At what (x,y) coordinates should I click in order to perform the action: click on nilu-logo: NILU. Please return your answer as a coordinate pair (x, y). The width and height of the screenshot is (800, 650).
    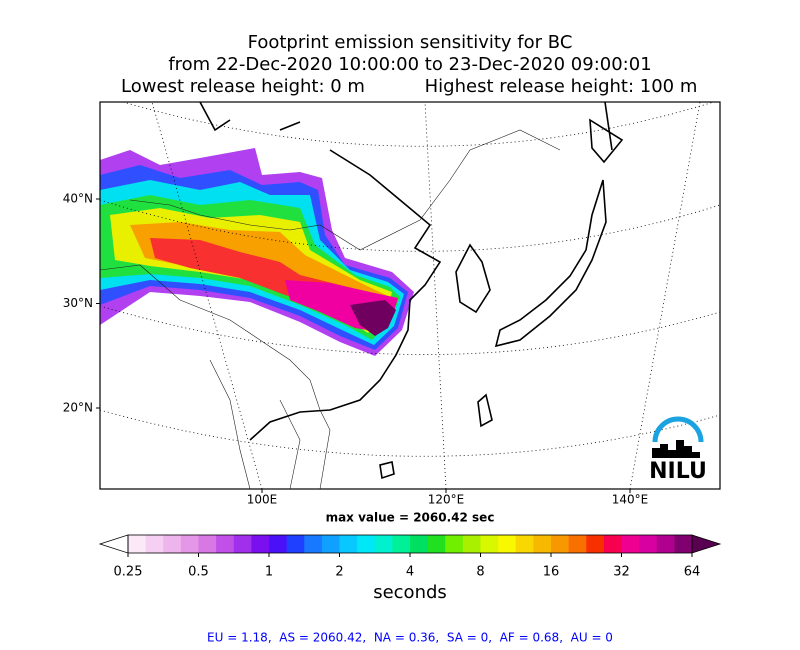
    Looking at the image, I should click on (678, 450).